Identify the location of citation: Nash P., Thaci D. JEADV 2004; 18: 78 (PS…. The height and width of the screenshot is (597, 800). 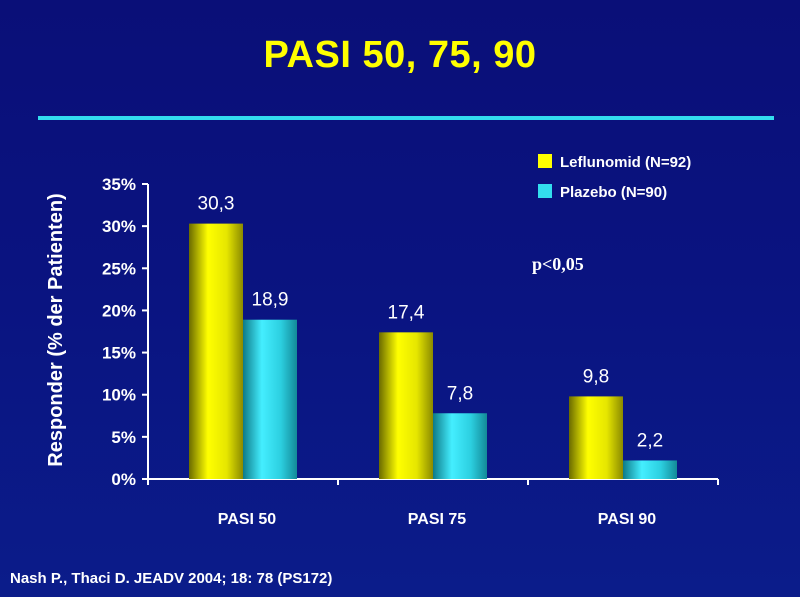
(171, 578).